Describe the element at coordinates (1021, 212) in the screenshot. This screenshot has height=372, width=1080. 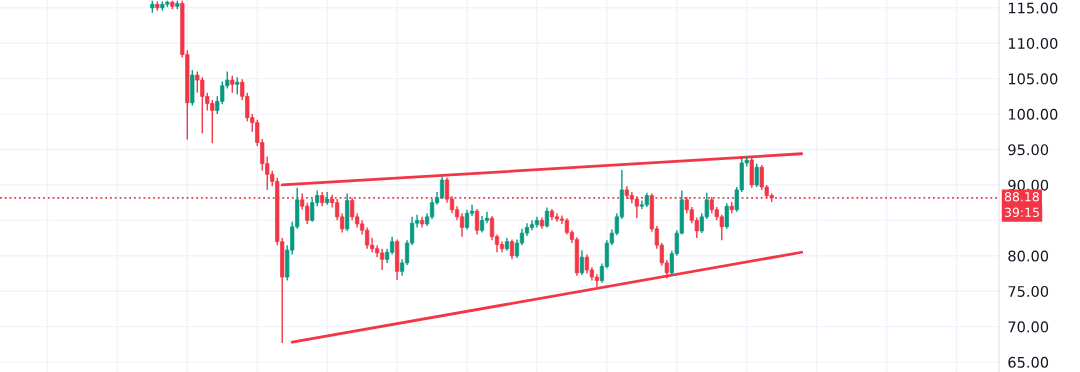
I see `text: 39:15` at that location.